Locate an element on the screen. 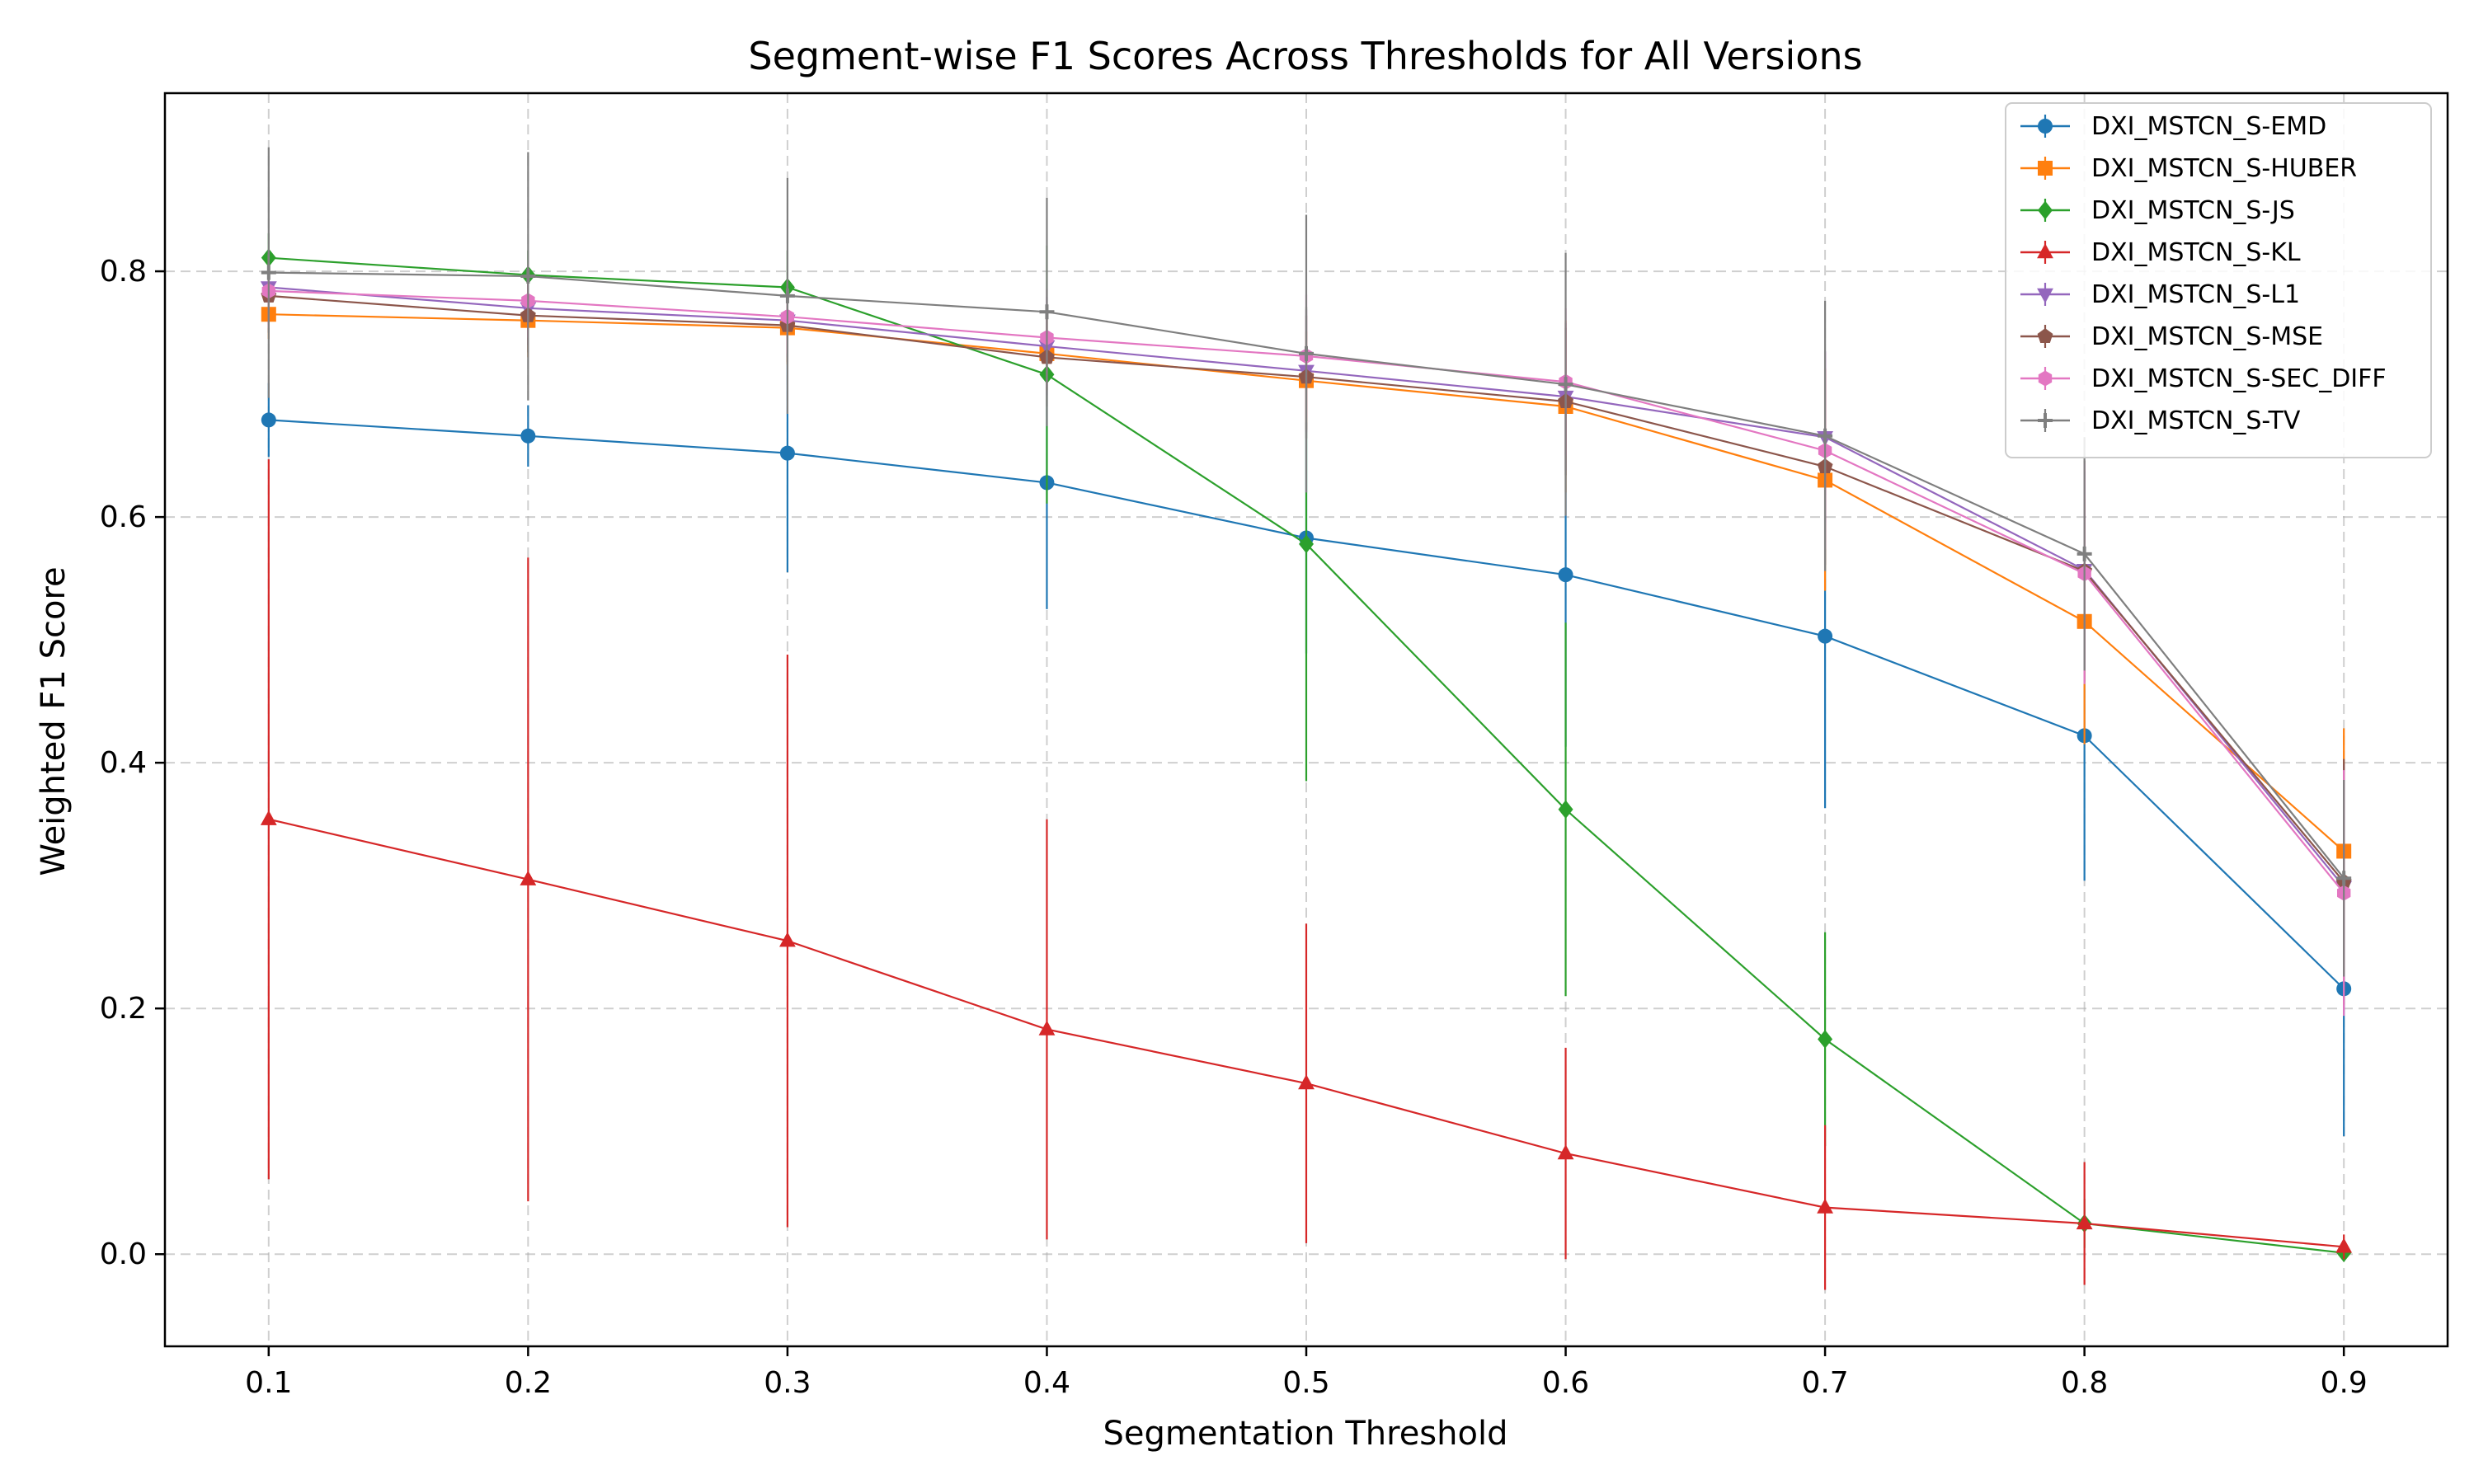 This screenshot has height=1484, width=2474. legend-label: DXI_MSTCN_S-HUBER is located at coordinates (2224, 168).